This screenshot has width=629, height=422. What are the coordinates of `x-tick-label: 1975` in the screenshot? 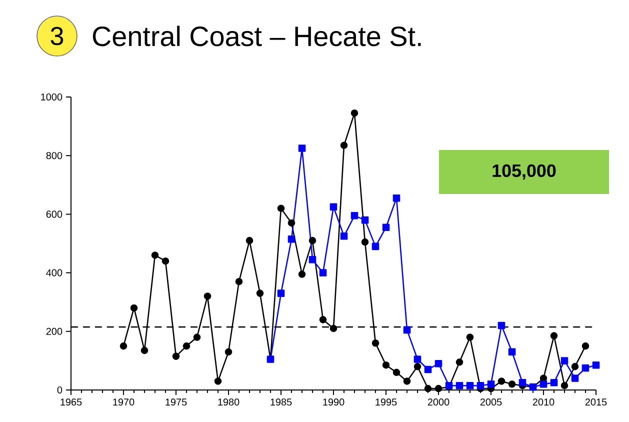 It's located at (176, 402).